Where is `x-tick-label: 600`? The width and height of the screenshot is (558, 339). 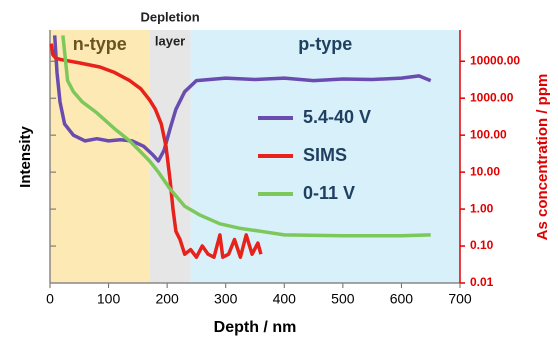 x-tick-label: 600 is located at coordinates (402, 299).